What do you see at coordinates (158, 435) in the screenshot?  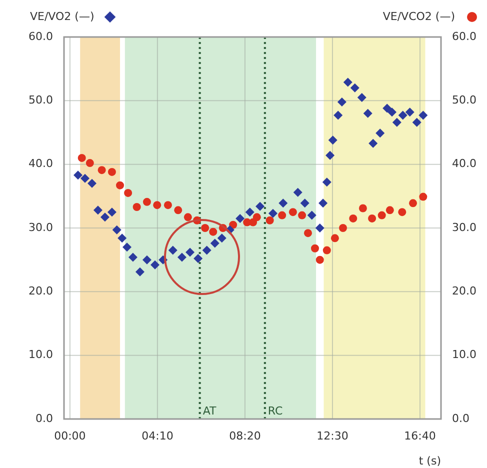 I see `x-tick-label: 04:10` at bounding box center [158, 435].